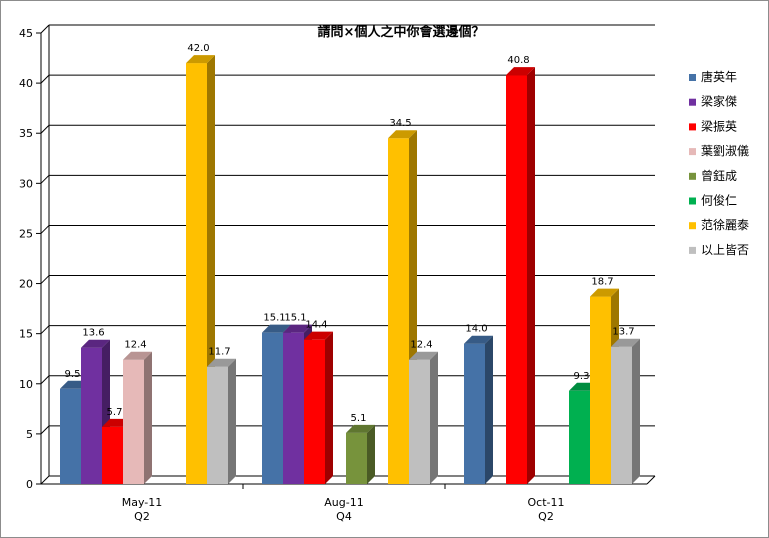 Image resolution: width=769 pixels, height=538 pixels. What do you see at coordinates (26, 384) in the screenshot?
I see `y-tick-label: 10` at bounding box center [26, 384].